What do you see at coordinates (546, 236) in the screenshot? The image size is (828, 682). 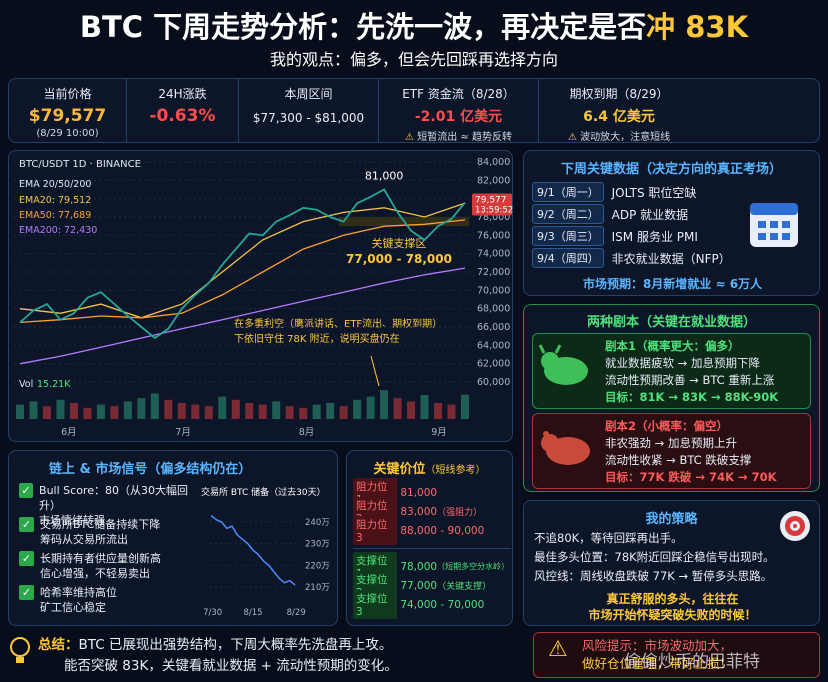 I see `text: 9/3` at bounding box center [546, 236].